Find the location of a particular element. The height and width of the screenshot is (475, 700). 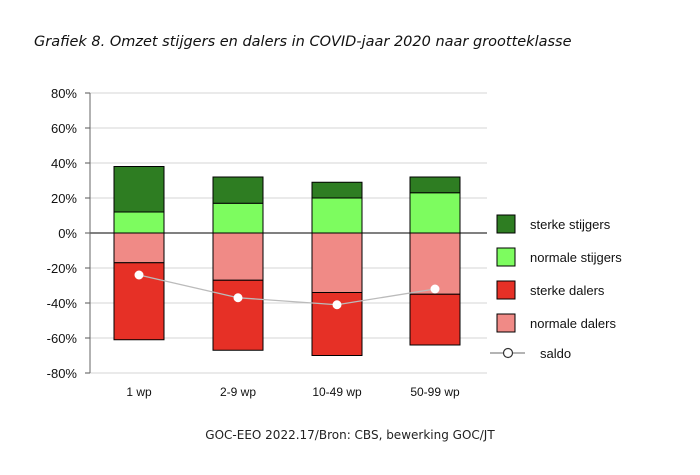

x-tick-label: 1 wp is located at coordinates (139, 392).